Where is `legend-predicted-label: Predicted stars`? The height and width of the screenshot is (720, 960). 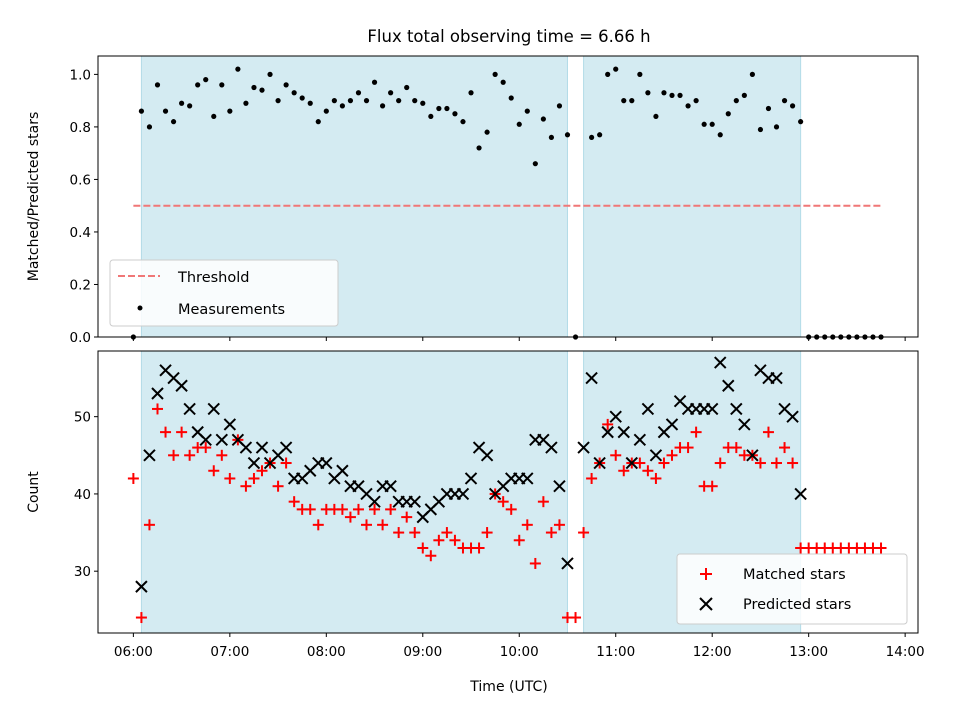 legend-predicted-label: Predicted stars is located at coordinates (797, 605).